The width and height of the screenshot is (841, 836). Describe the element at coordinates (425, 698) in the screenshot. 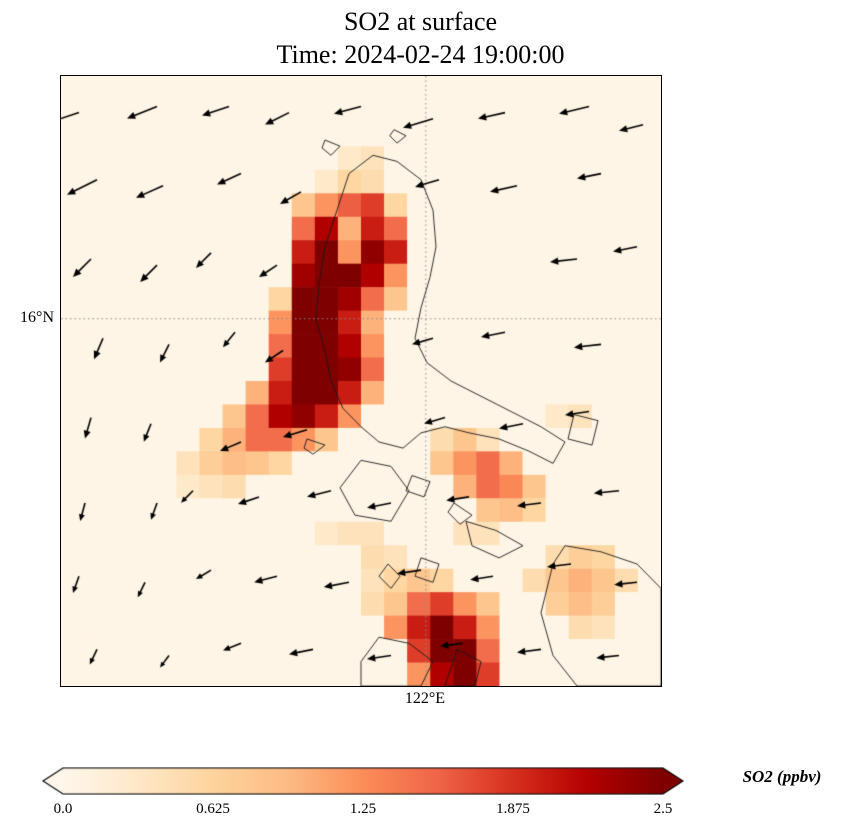

I see `x-axis-tick-label: 122°E` at that location.